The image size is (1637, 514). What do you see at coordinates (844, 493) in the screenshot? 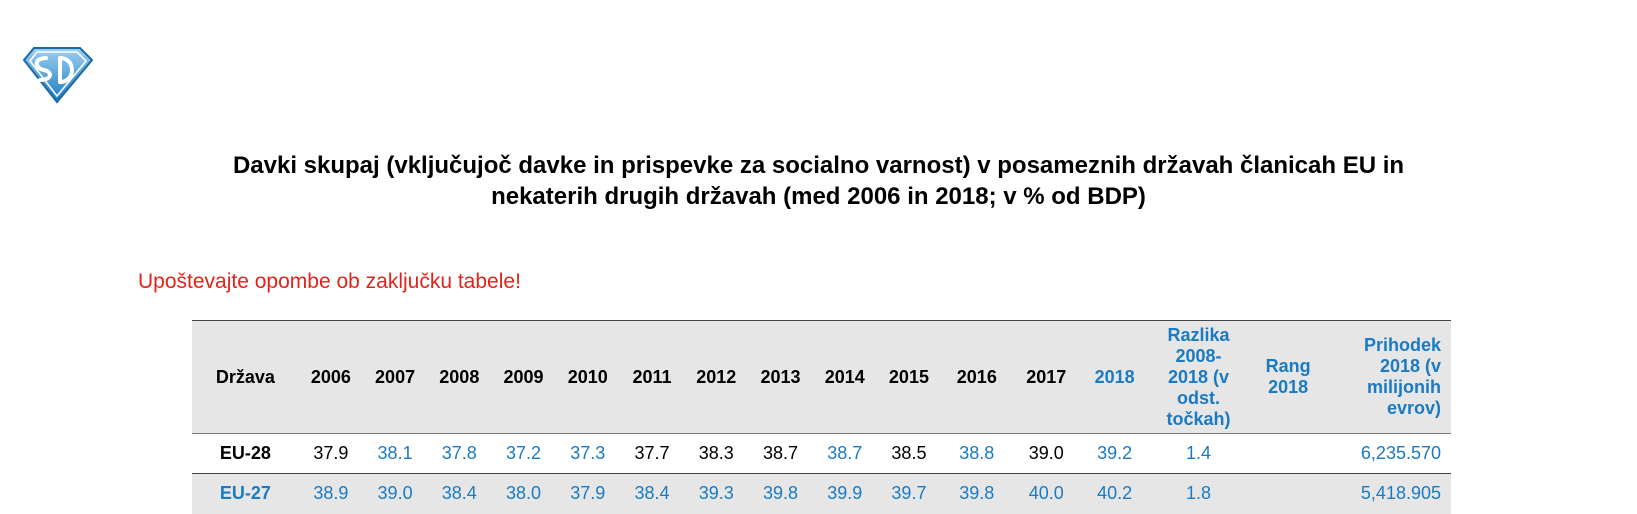
I see `cell-value: 39.9` at bounding box center [844, 493].